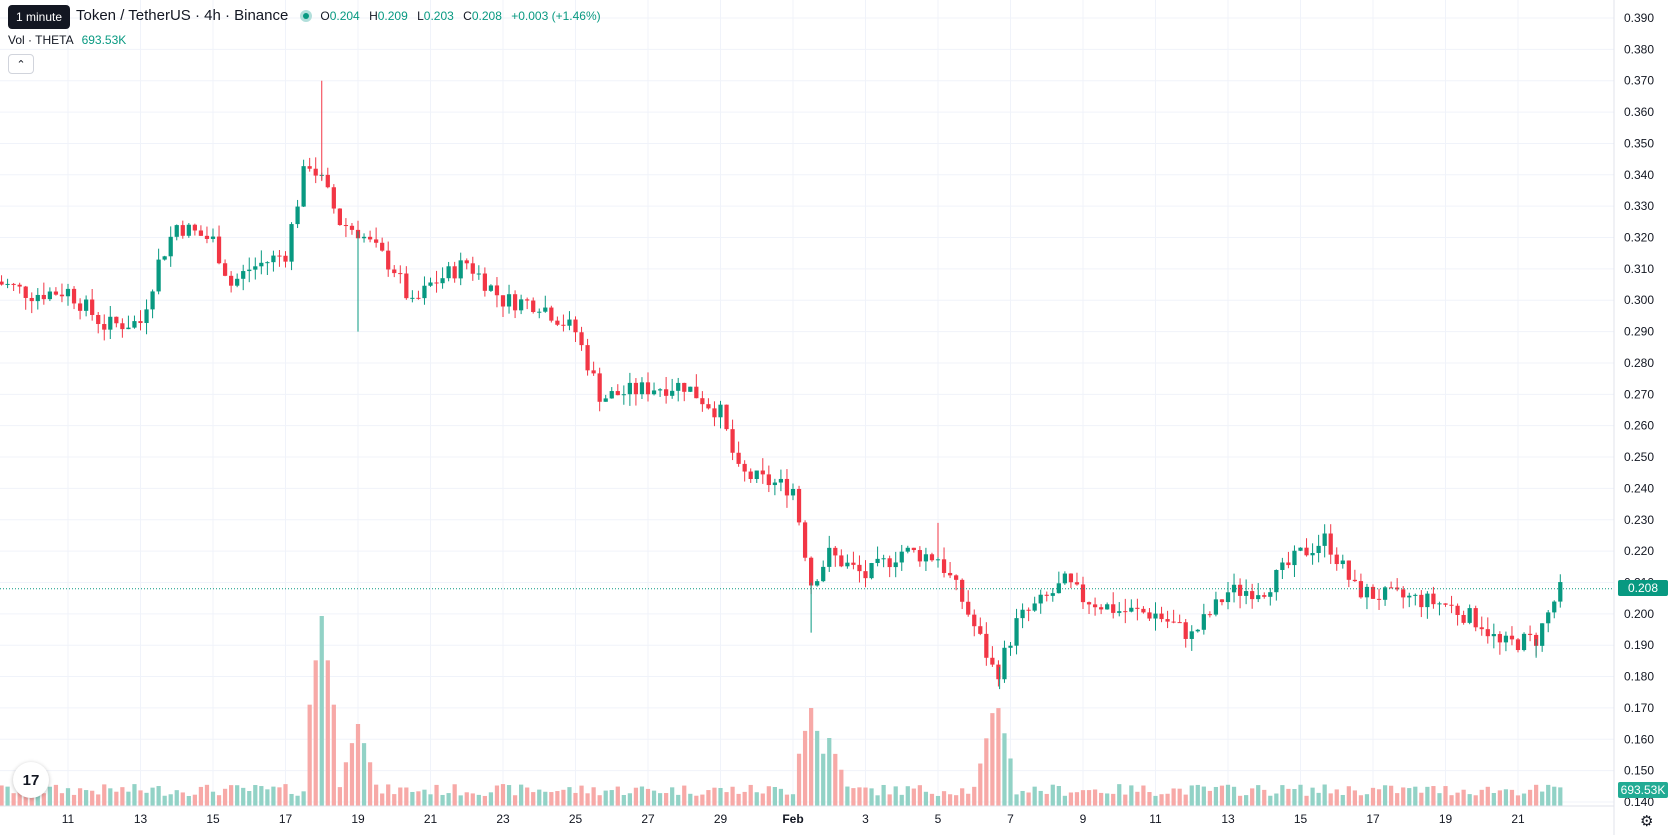 This screenshot has width=1678, height=835. I want to click on x-tick-label: 29, so click(721, 819).